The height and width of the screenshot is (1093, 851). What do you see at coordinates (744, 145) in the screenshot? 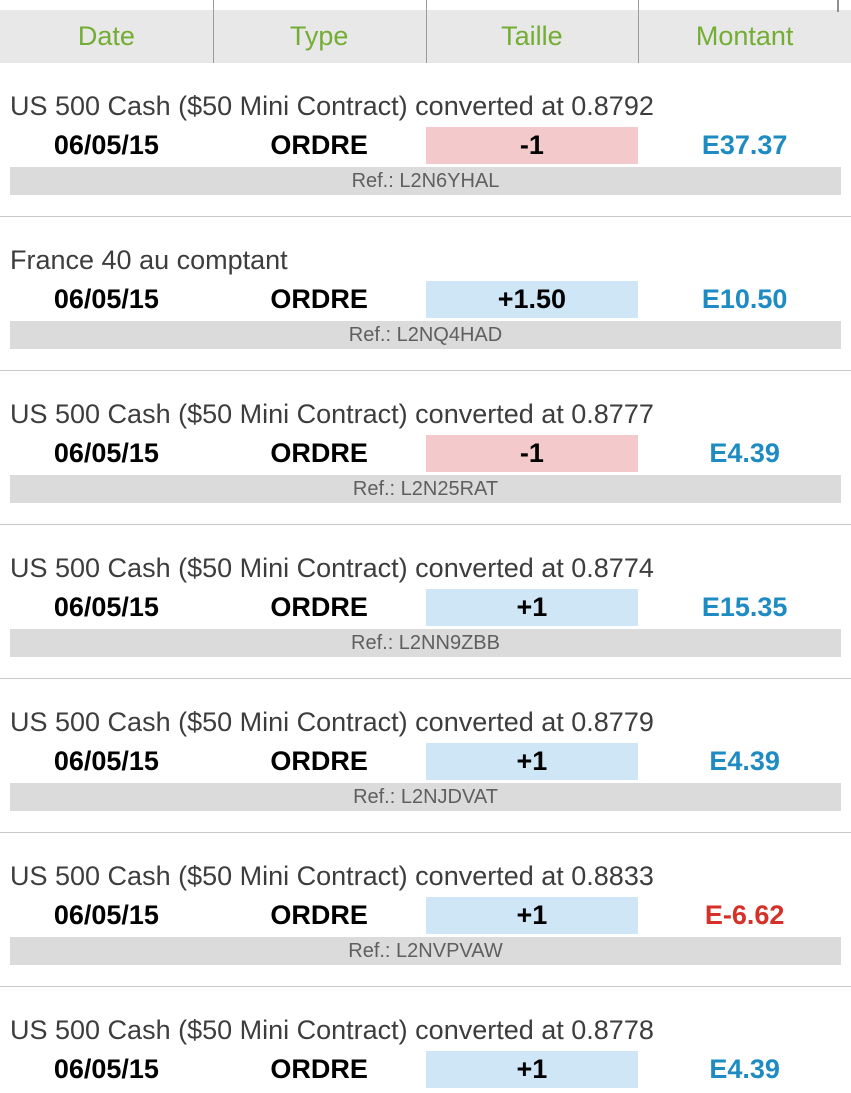
I see `amount-value: E37.37` at bounding box center [744, 145].